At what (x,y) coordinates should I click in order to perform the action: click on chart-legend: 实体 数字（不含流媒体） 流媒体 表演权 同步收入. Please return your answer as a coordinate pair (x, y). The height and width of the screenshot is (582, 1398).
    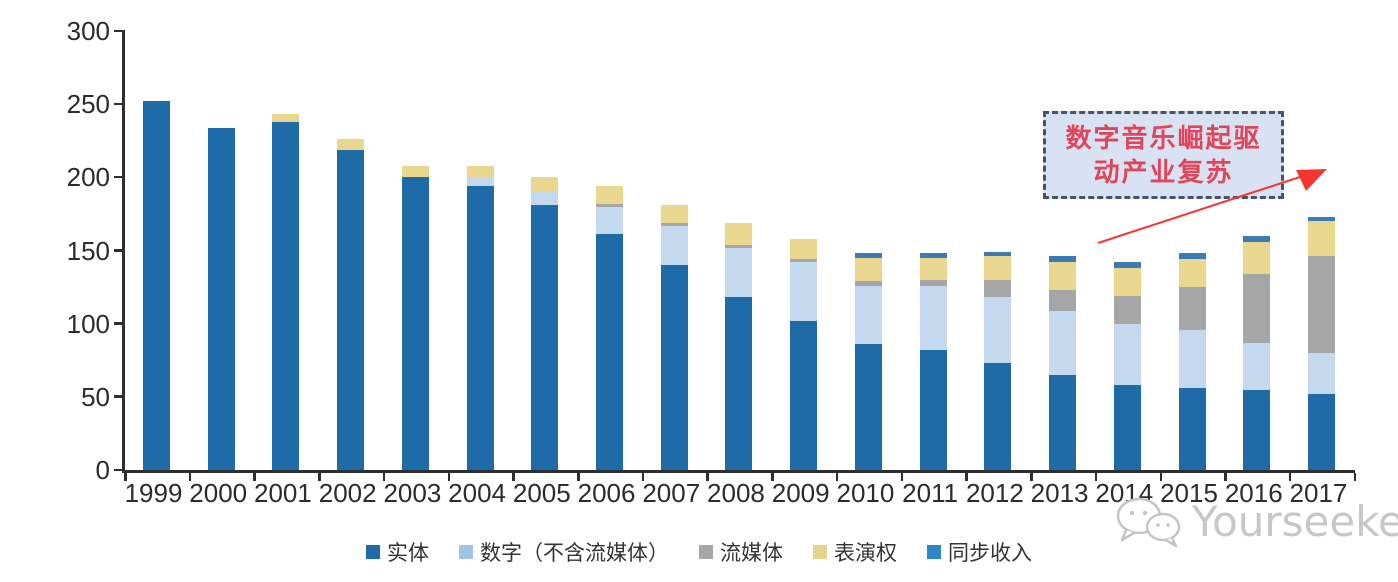
    Looking at the image, I should click on (699, 552).